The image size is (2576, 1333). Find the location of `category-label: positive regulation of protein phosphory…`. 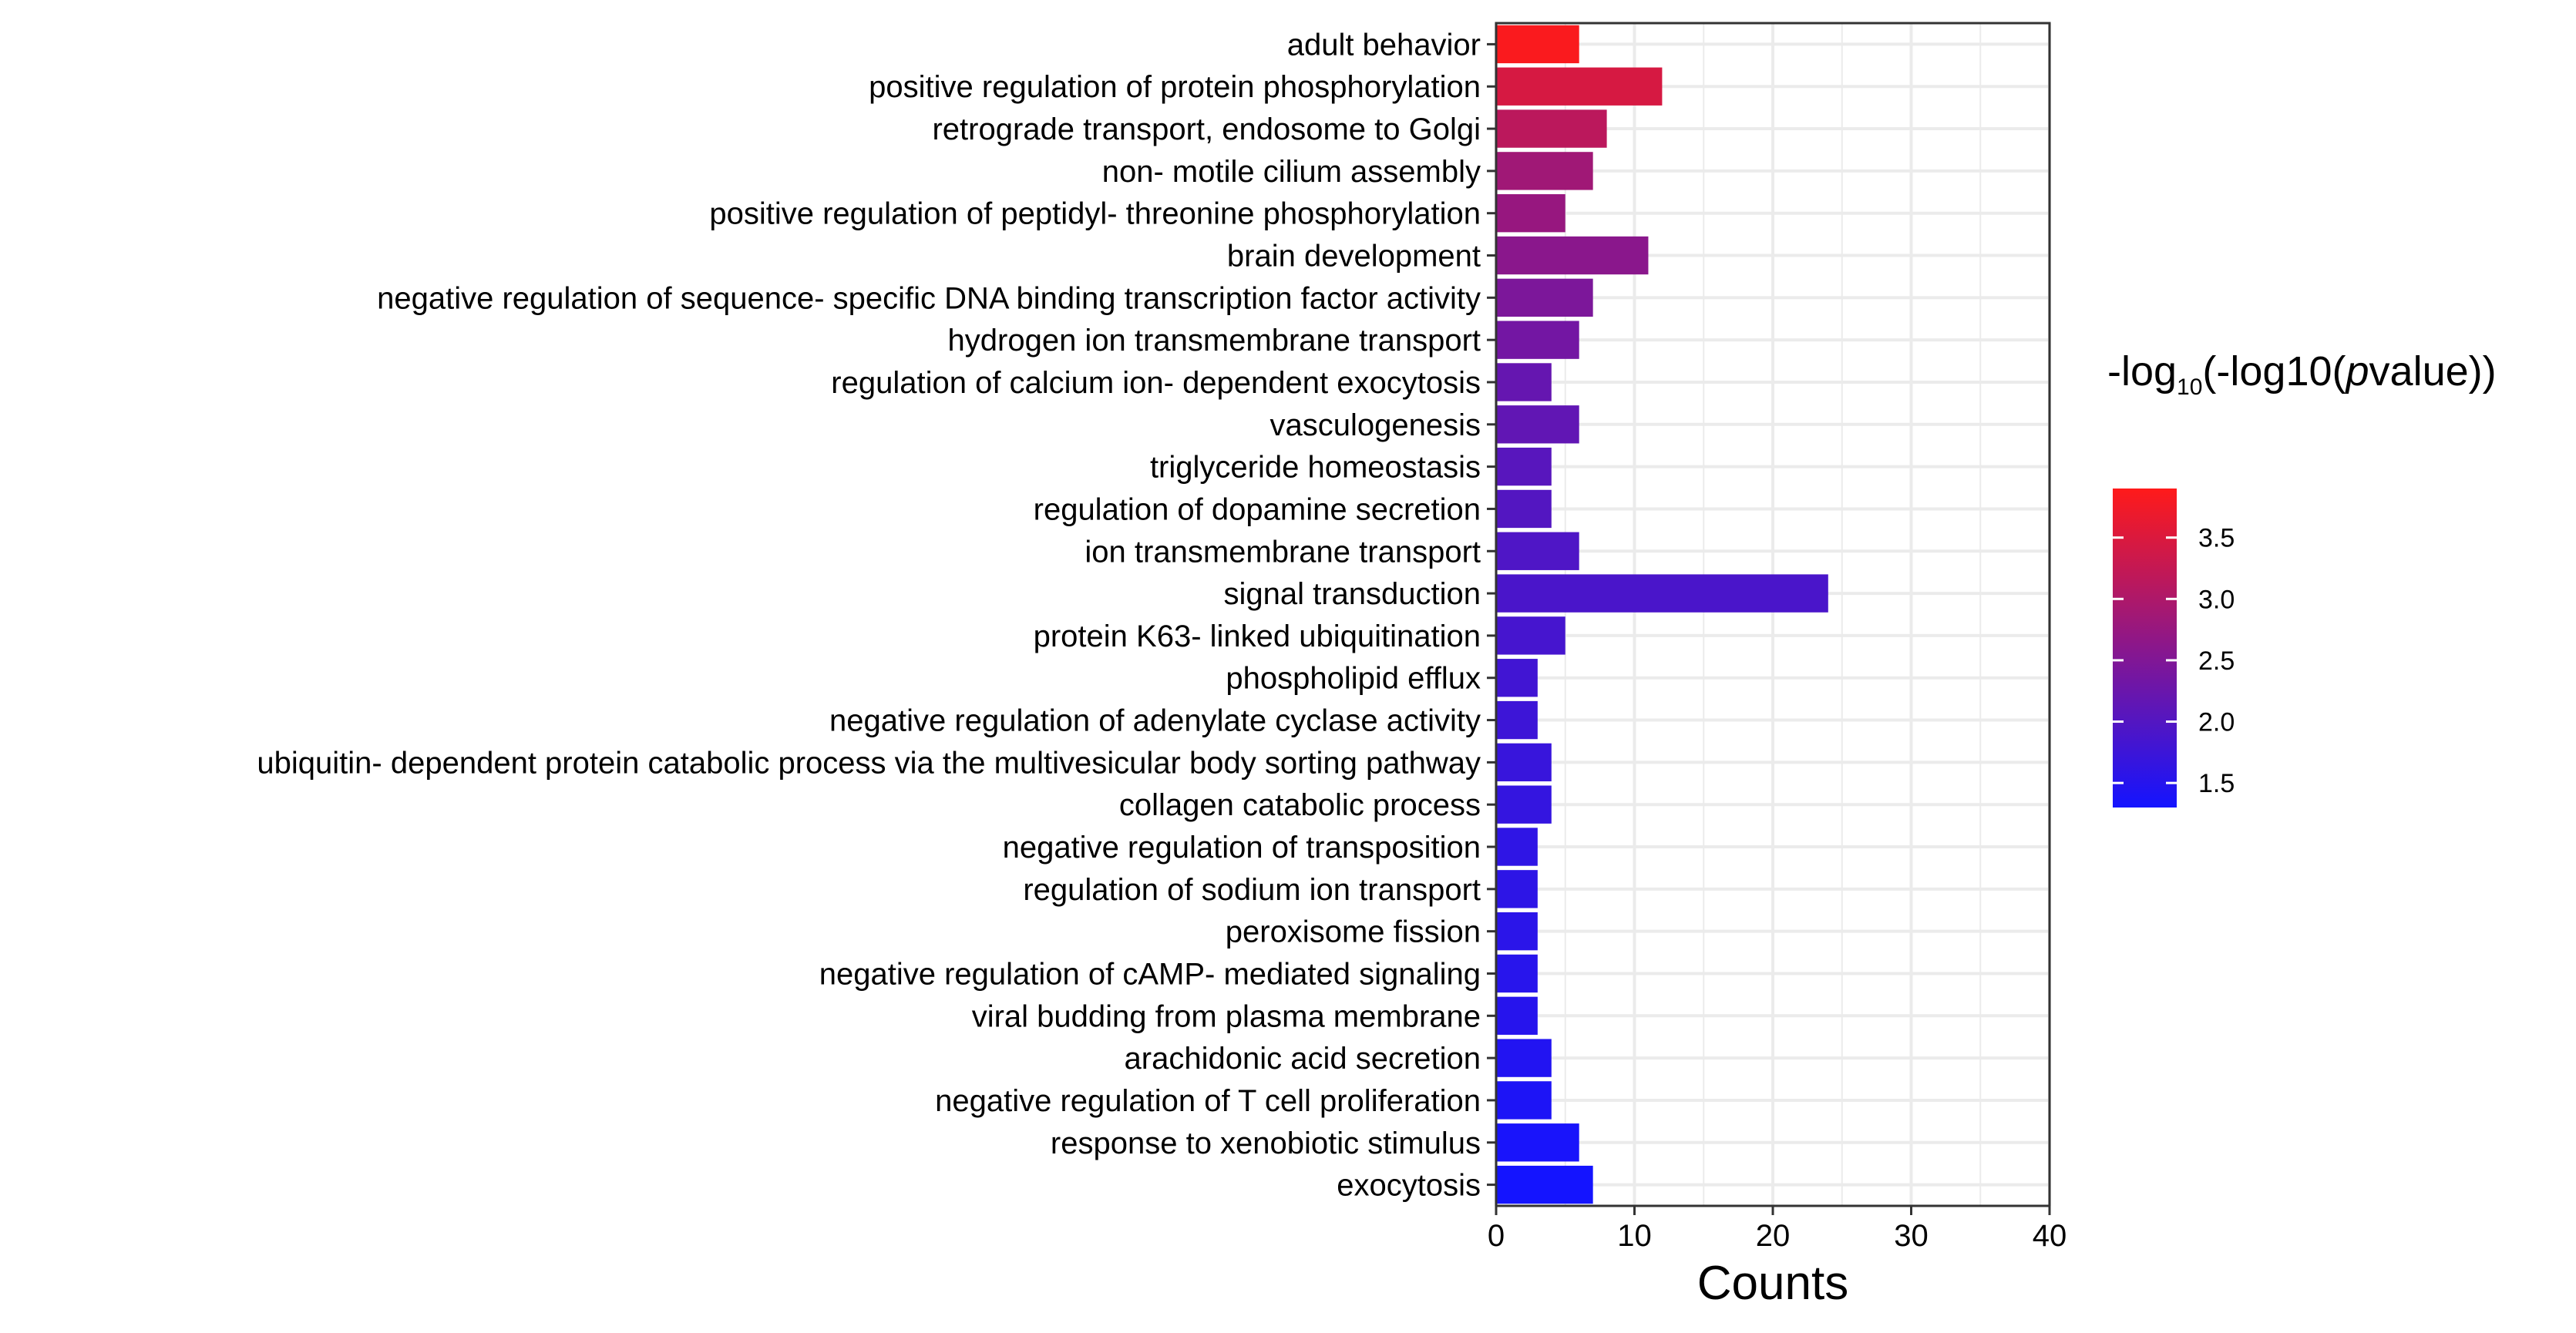

category-label: positive regulation of protein phosphory… is located at coordinates (1175, 87).